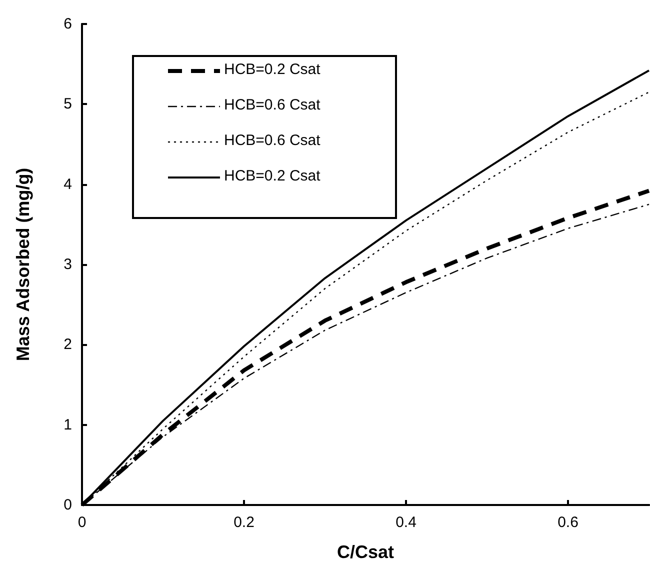 This screenshot has width=650, height=577. I want to click on y-tick-label: 6, so click(68, 24).